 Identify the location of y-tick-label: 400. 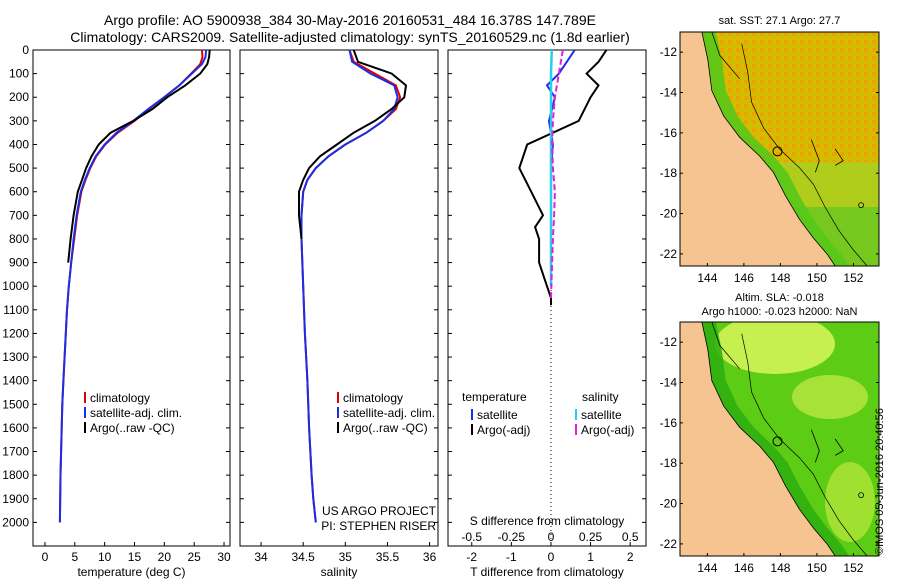
(19, 144).